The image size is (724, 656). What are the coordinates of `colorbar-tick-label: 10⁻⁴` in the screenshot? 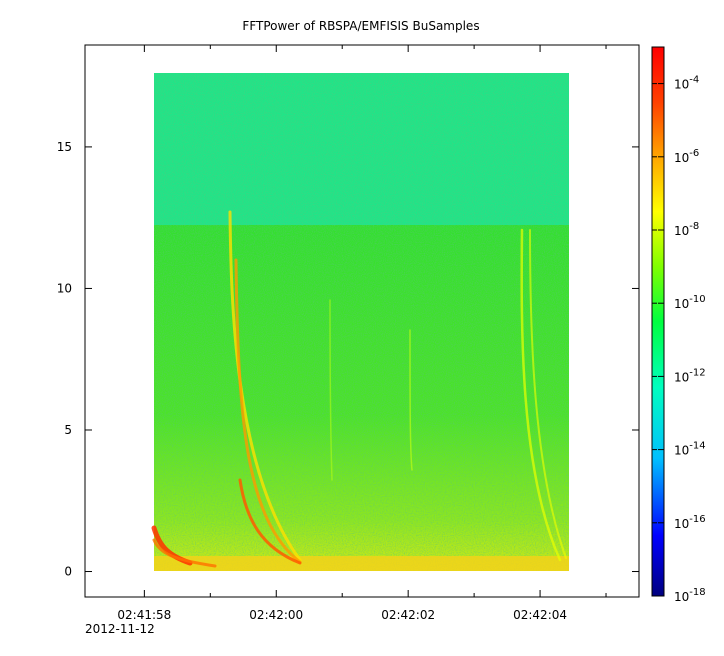 It's located at (686, 83).